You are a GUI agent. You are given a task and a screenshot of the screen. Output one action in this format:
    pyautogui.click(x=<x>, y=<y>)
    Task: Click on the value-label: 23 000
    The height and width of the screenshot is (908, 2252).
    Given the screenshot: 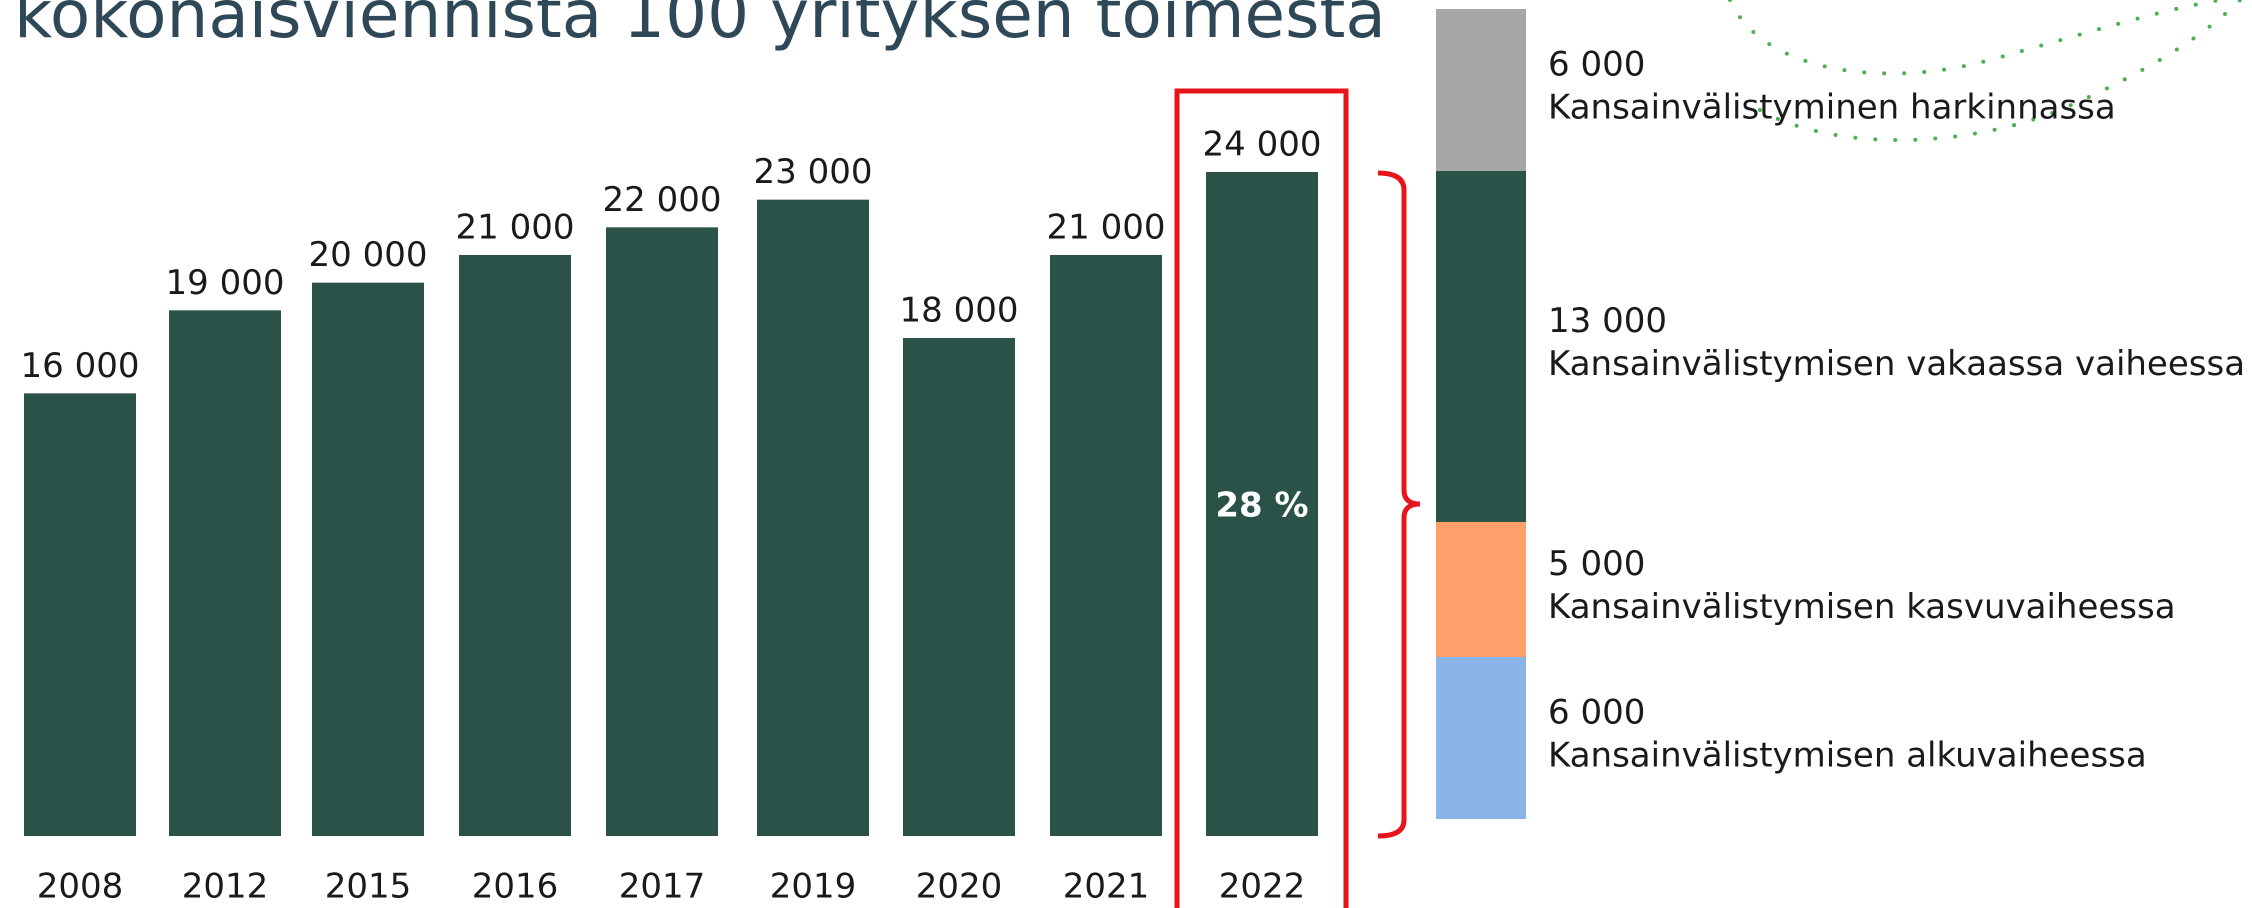 What is the action you would take?
    pyautogui.click(x=813, y=172)
    